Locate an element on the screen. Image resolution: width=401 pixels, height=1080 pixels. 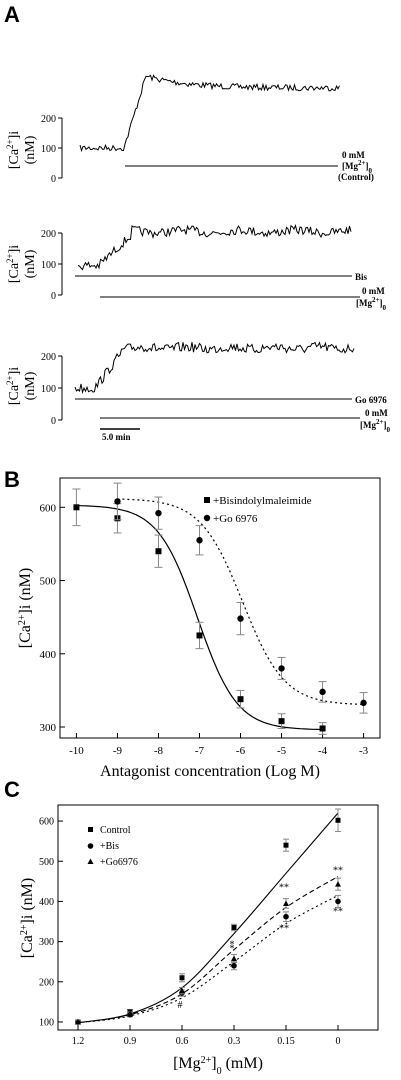
b-ytick-label: 400 is located at coordinates (48, 655).